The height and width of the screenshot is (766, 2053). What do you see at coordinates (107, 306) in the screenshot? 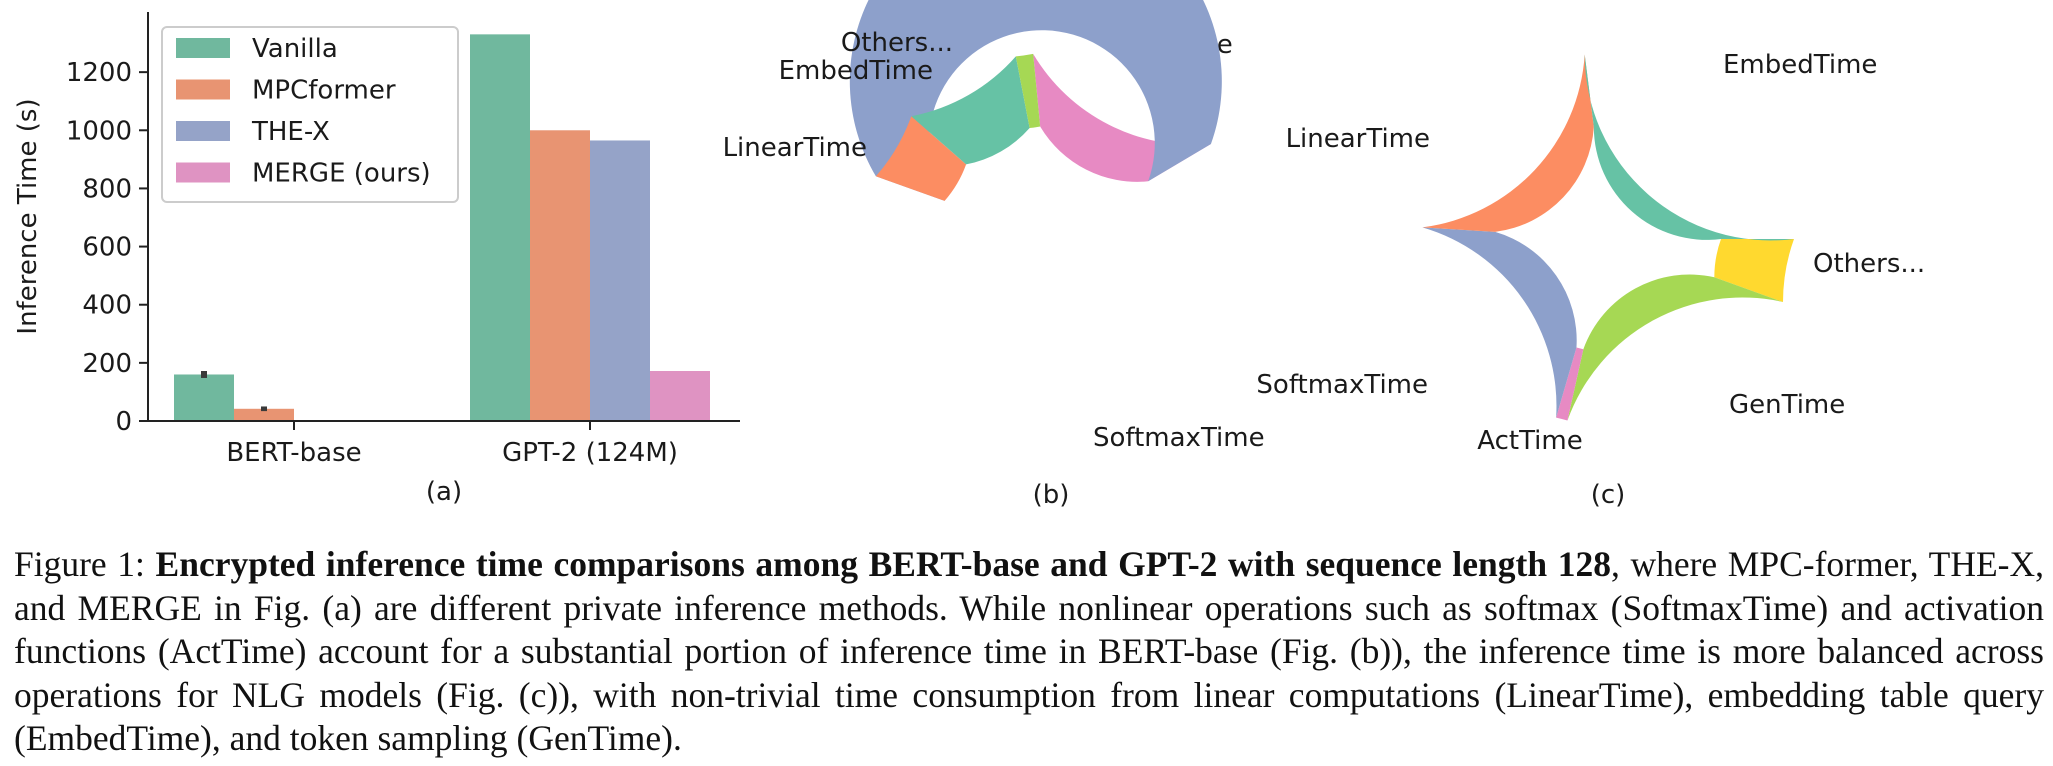
I see `y-tick-label: 400` at bounding box center [107, 306].